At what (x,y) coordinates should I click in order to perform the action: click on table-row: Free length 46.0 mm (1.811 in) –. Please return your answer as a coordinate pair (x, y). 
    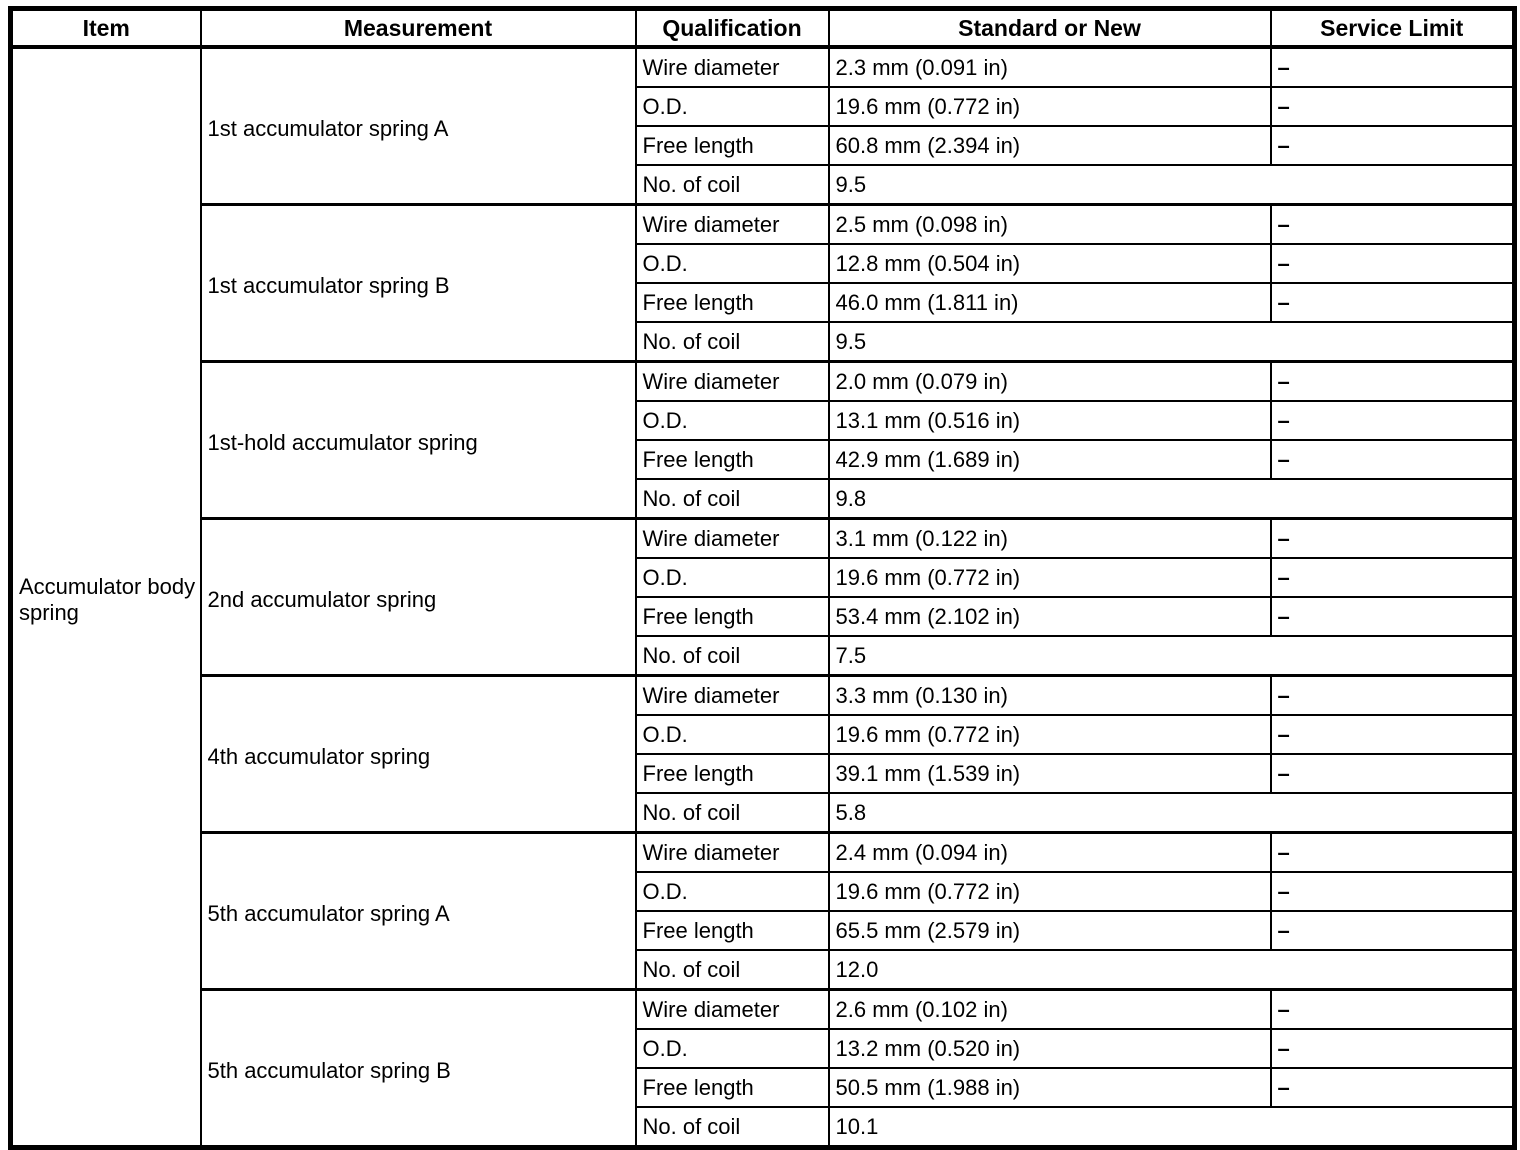
    Looking at the image, I should click on (763, 302).